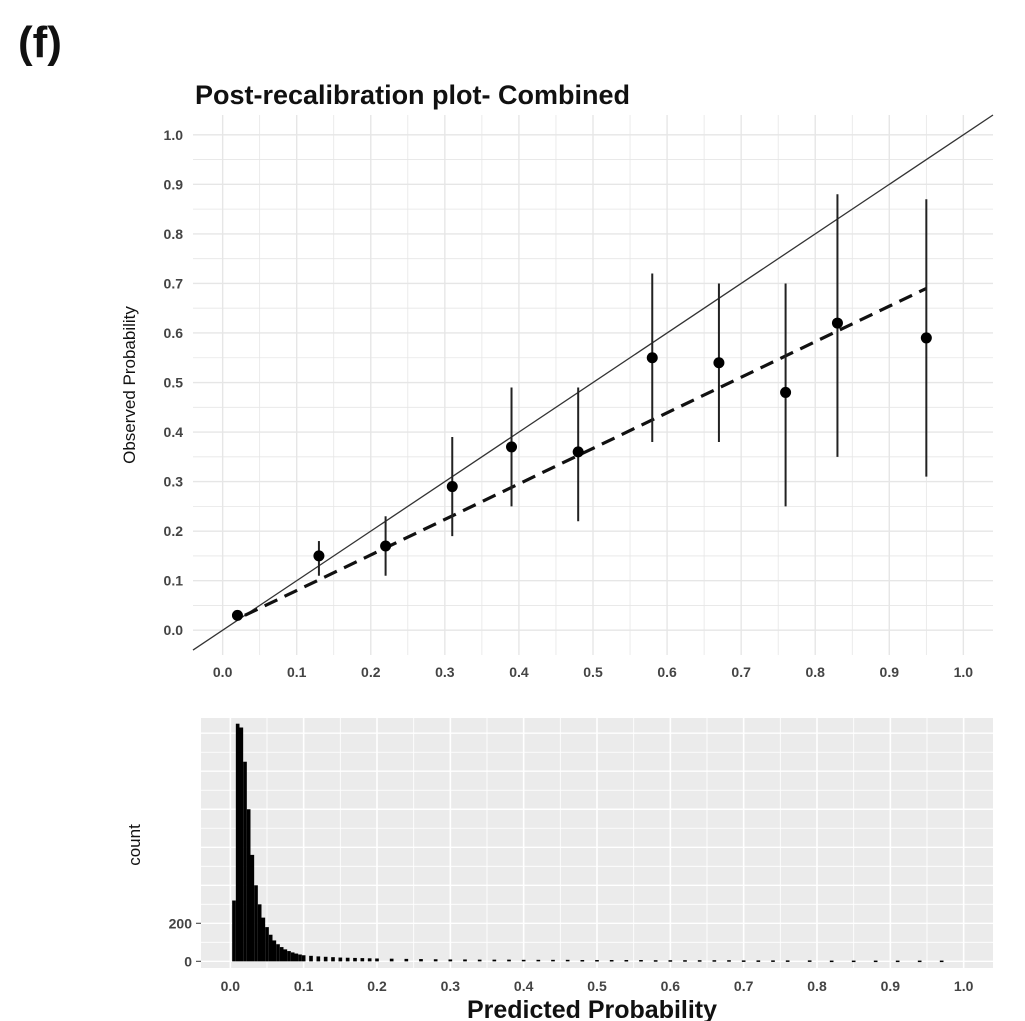 The height and width of the screenshot is (1021, 1025). I want to click on y-tick-label: 200, so click(181, 923).